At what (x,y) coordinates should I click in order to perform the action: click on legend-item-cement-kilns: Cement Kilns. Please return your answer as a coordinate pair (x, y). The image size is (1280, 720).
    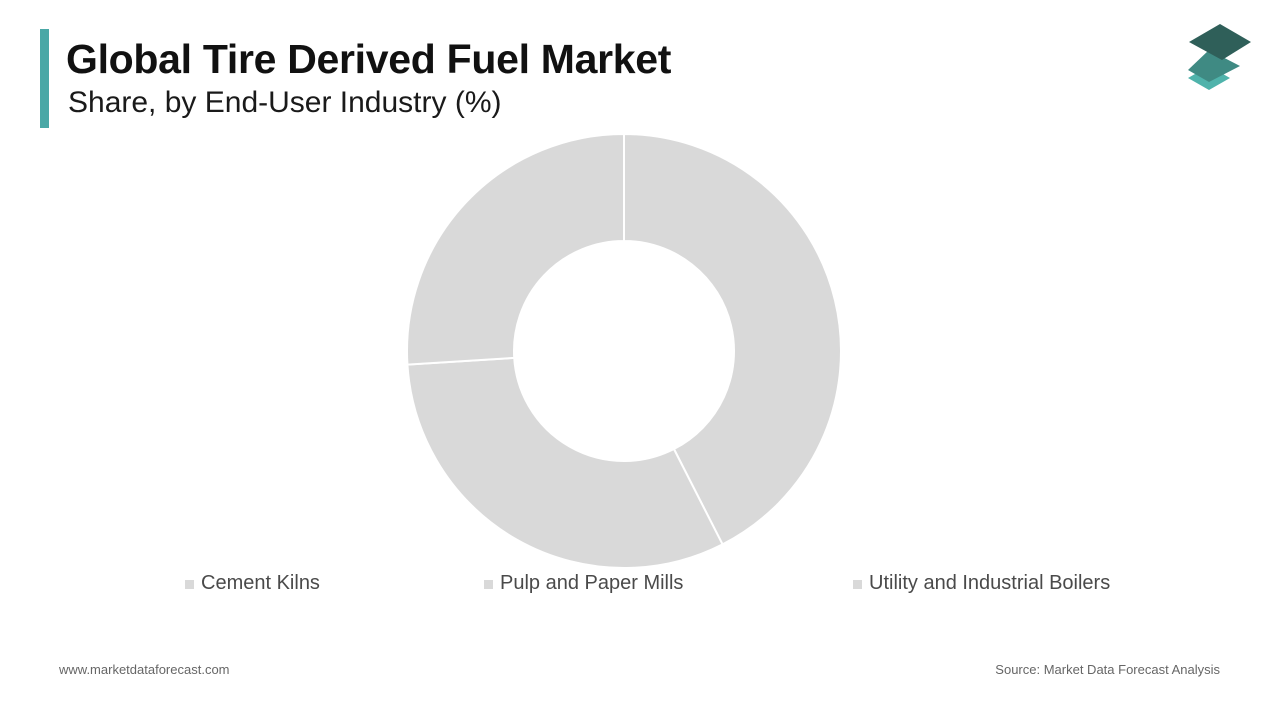
    Looking at the image, I should click on (252, 583).